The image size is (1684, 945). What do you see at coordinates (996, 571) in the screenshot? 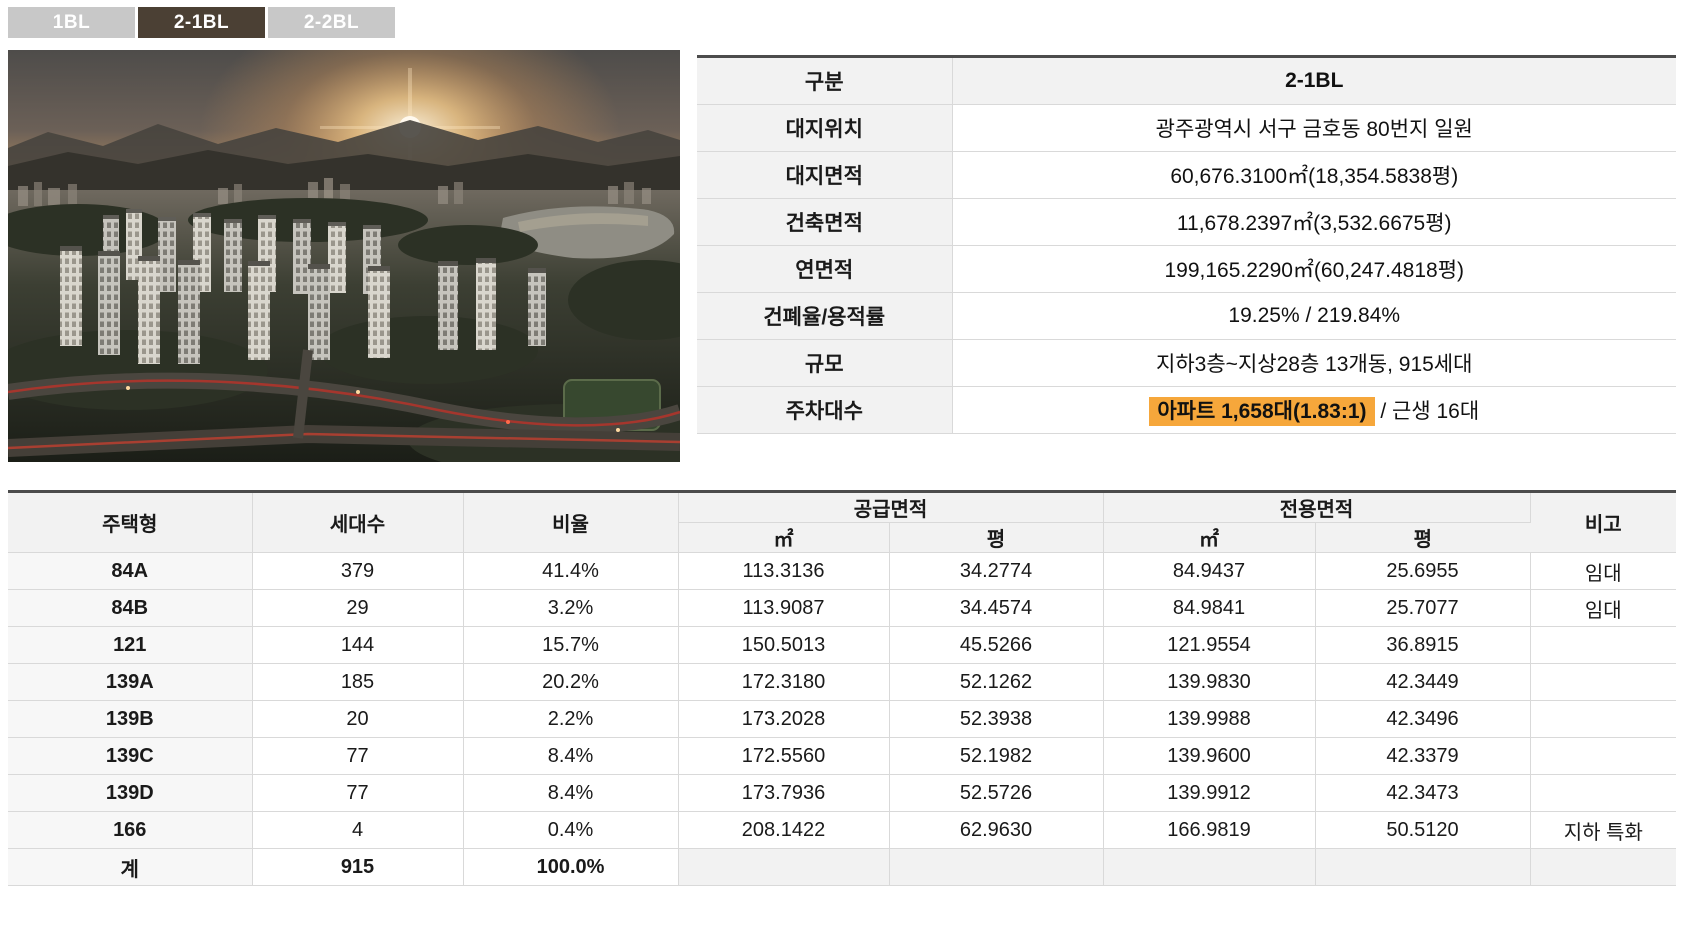
I see `value-cell: 34.2774` at bounding box center [996, 571].